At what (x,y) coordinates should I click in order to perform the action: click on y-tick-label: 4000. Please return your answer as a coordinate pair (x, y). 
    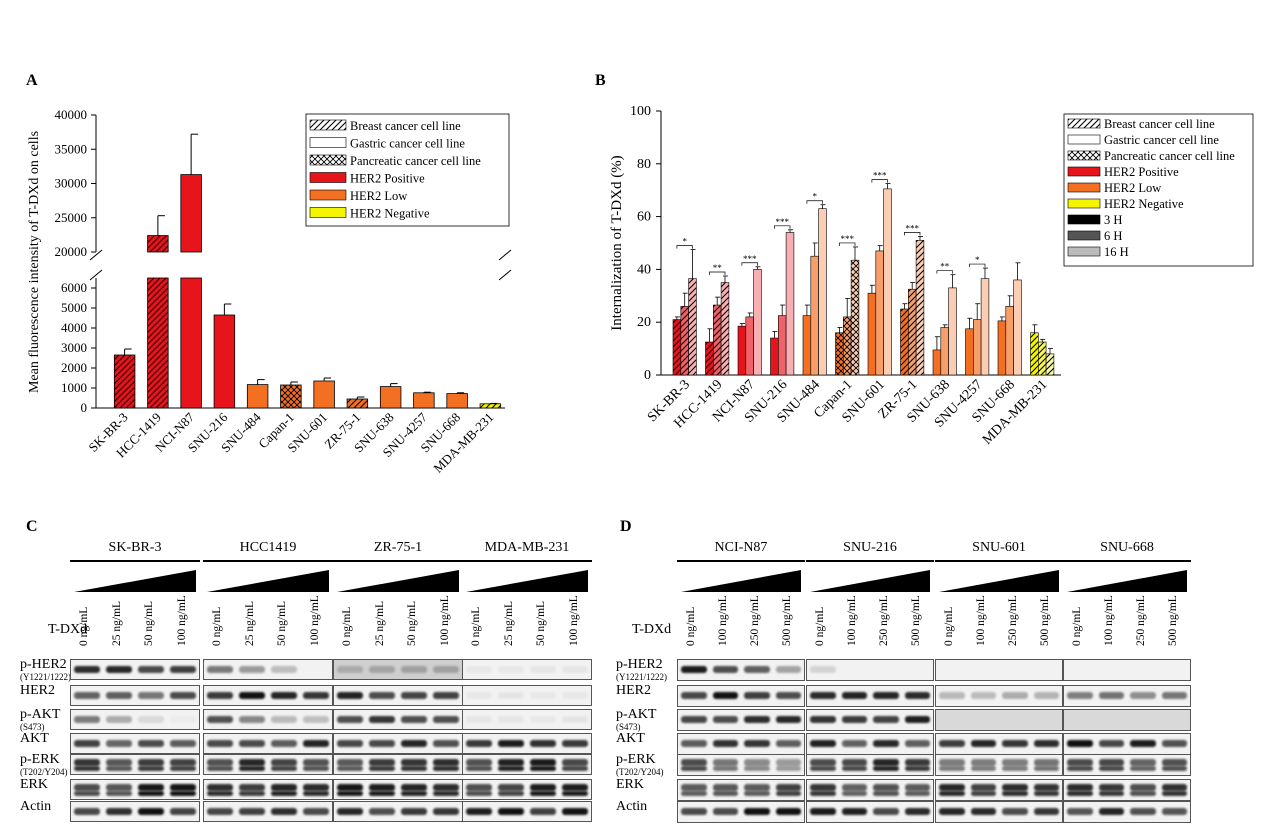
    Looking at the image, I should click on (74, 327).